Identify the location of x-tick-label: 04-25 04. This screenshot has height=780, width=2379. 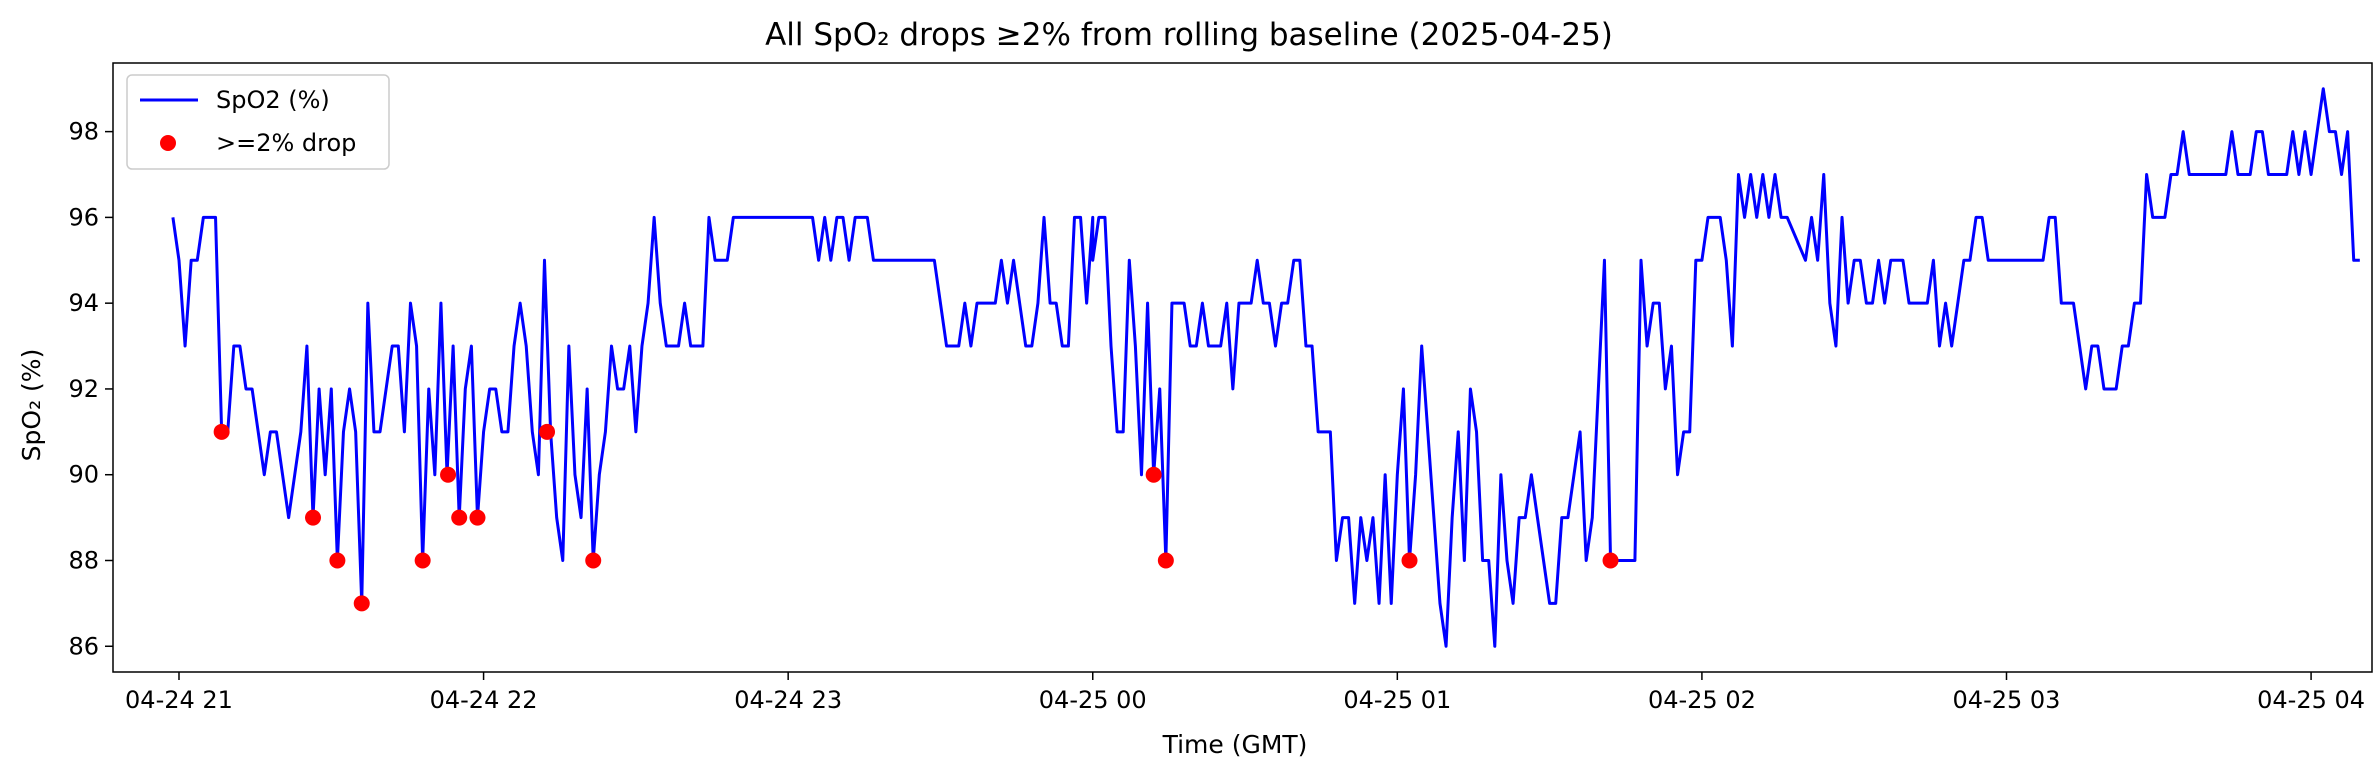
(2311, 700).